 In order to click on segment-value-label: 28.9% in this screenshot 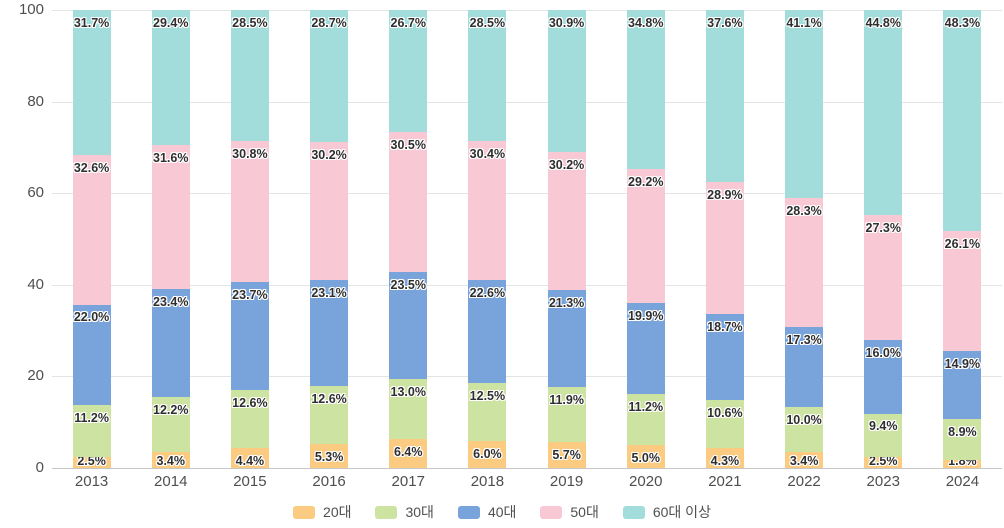, I will do `click(725, 194)`.